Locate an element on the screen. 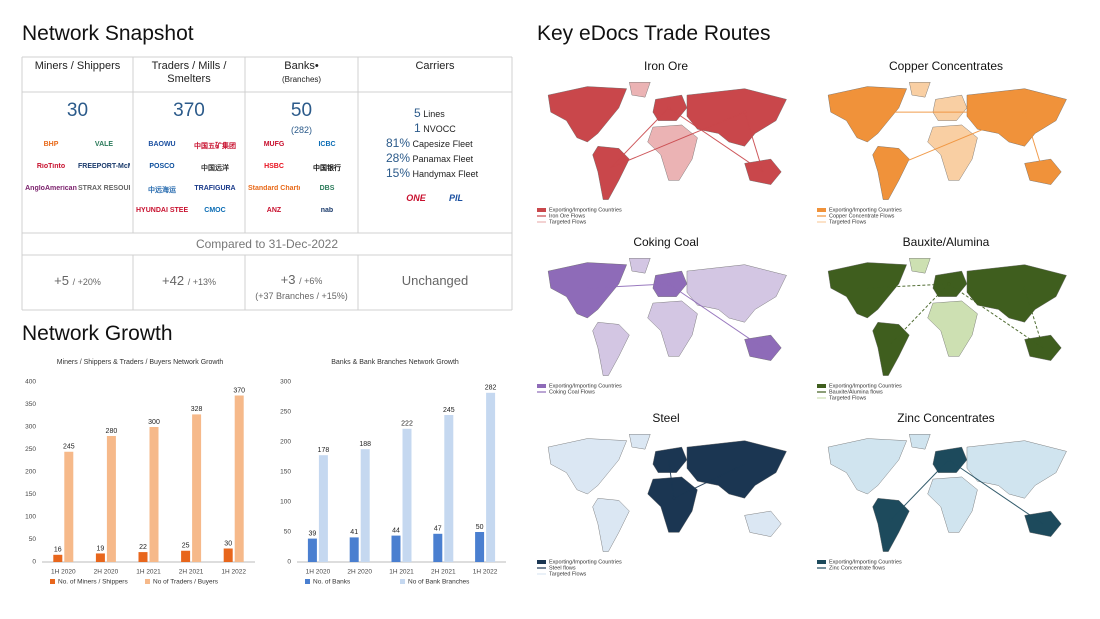 This screenshot has height=619, width=1100. legend-label: Zinc Concentrate flows is located at coordinates (857, 568).